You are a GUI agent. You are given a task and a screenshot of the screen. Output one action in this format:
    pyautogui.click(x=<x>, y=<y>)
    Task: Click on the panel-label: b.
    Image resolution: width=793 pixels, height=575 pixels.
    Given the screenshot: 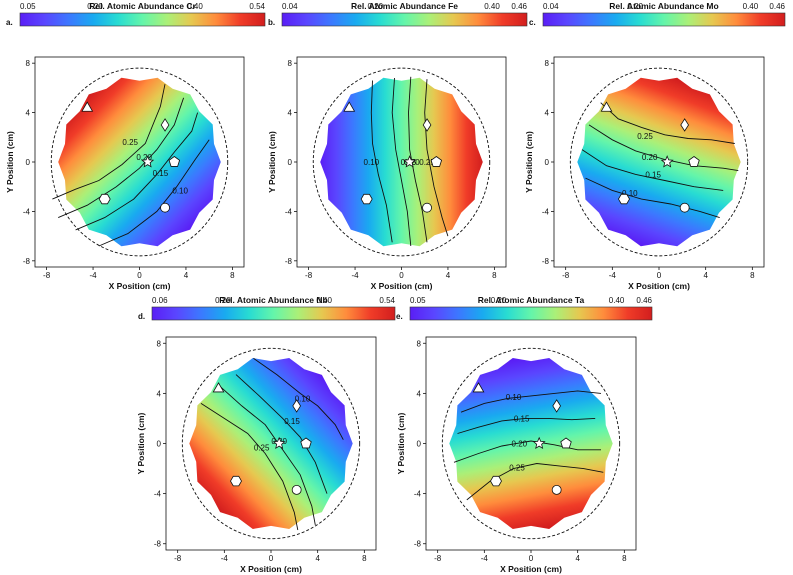 What is the action you would take?
    pyautogui.click(x=271, y=22)
    